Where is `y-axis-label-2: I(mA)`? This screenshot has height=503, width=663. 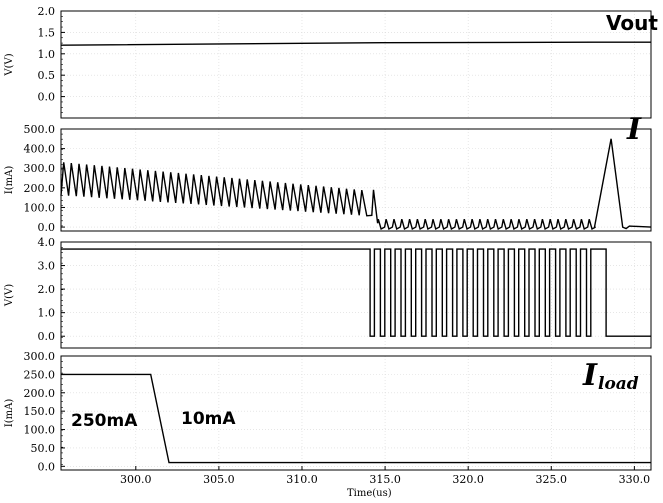
y-axis-label-2: I(mA) is located at coordinates (9, 180).